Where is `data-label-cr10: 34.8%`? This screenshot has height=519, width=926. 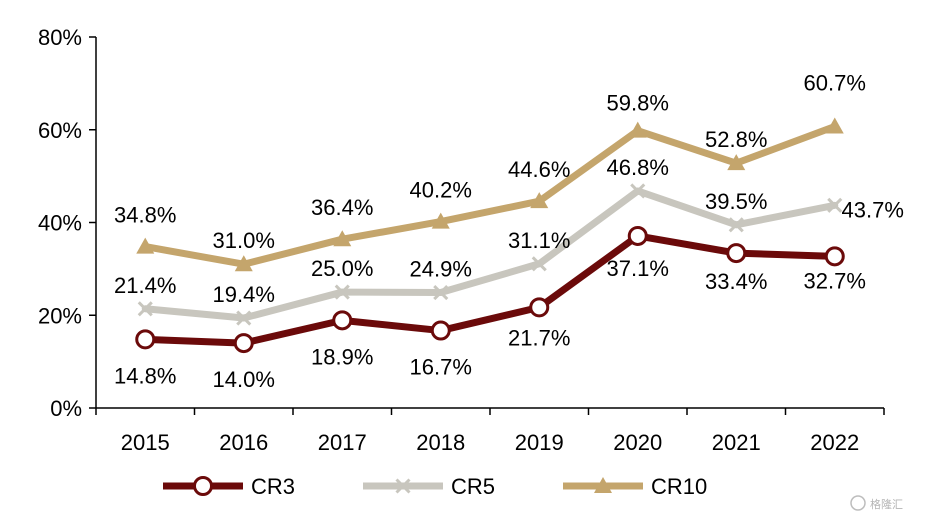
data-label-cr10: 34.8% is located at coordinates (145, 215).